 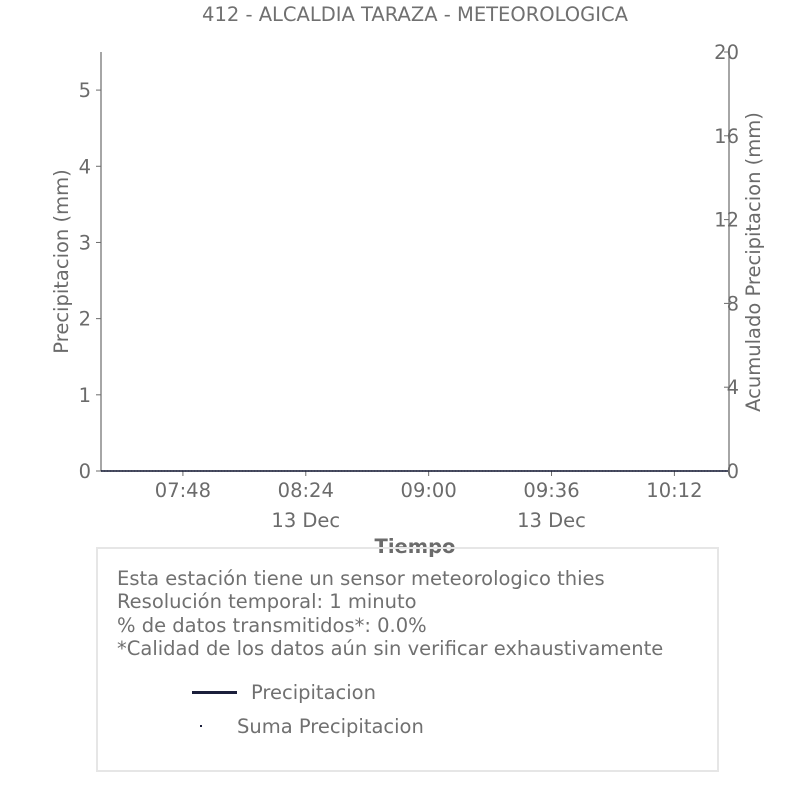 I want to click on y2-tick-label: 4, so click(x=733, y=387).